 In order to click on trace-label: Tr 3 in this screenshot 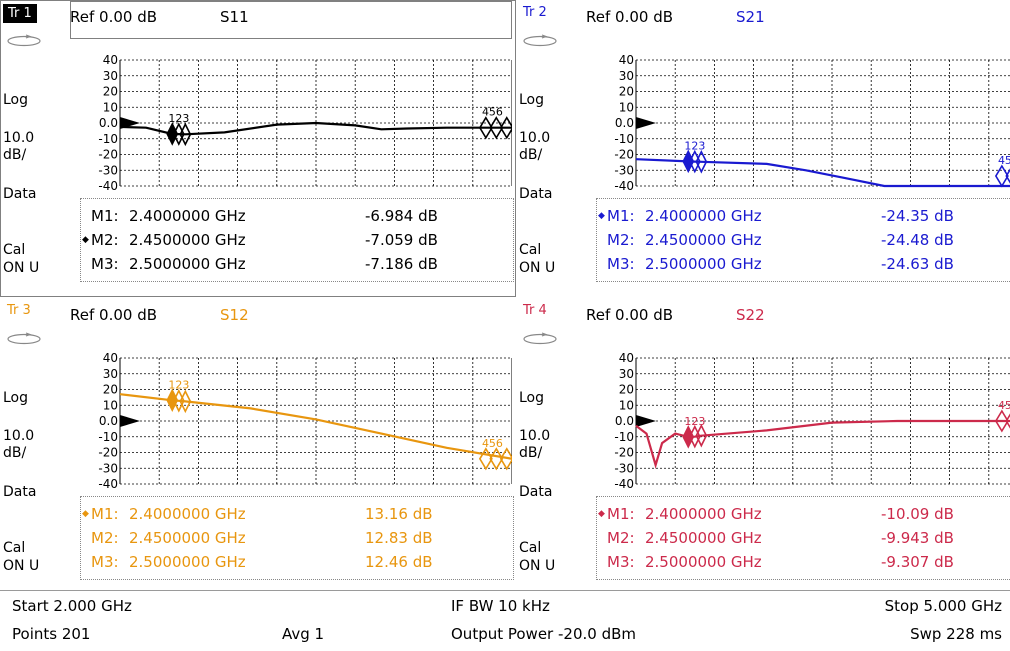, I will do `click(19, 310)`.